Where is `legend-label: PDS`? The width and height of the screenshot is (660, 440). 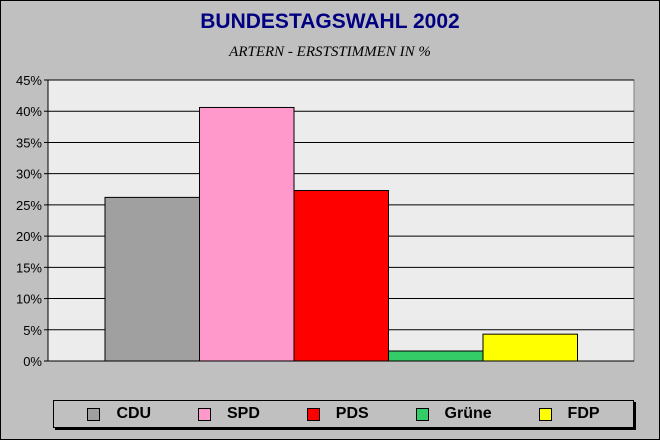
legend-label: PDS is located at coordinates (352, 413).